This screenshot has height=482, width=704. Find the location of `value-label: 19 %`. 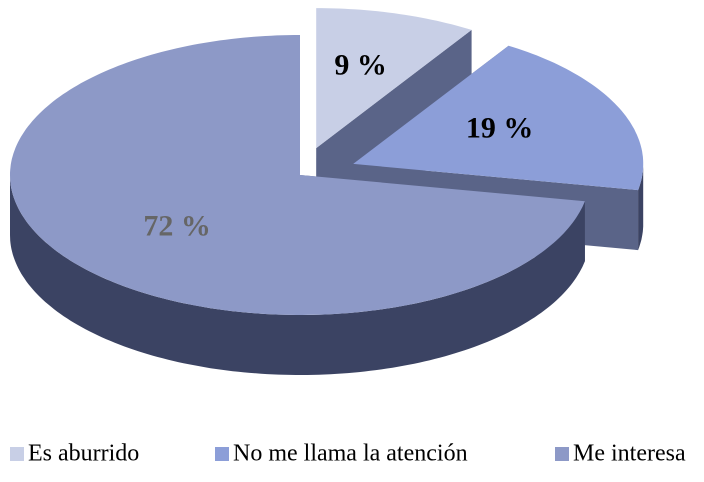

value-label: 19 % is located at coordinates (500, 127).